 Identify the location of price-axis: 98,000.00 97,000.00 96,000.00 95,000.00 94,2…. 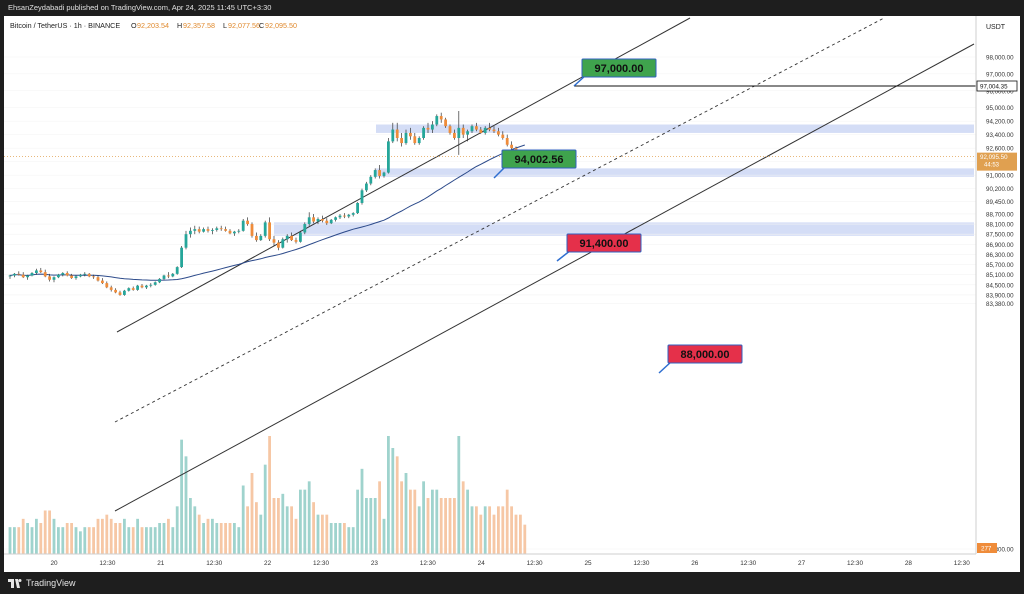
(1000, 304).